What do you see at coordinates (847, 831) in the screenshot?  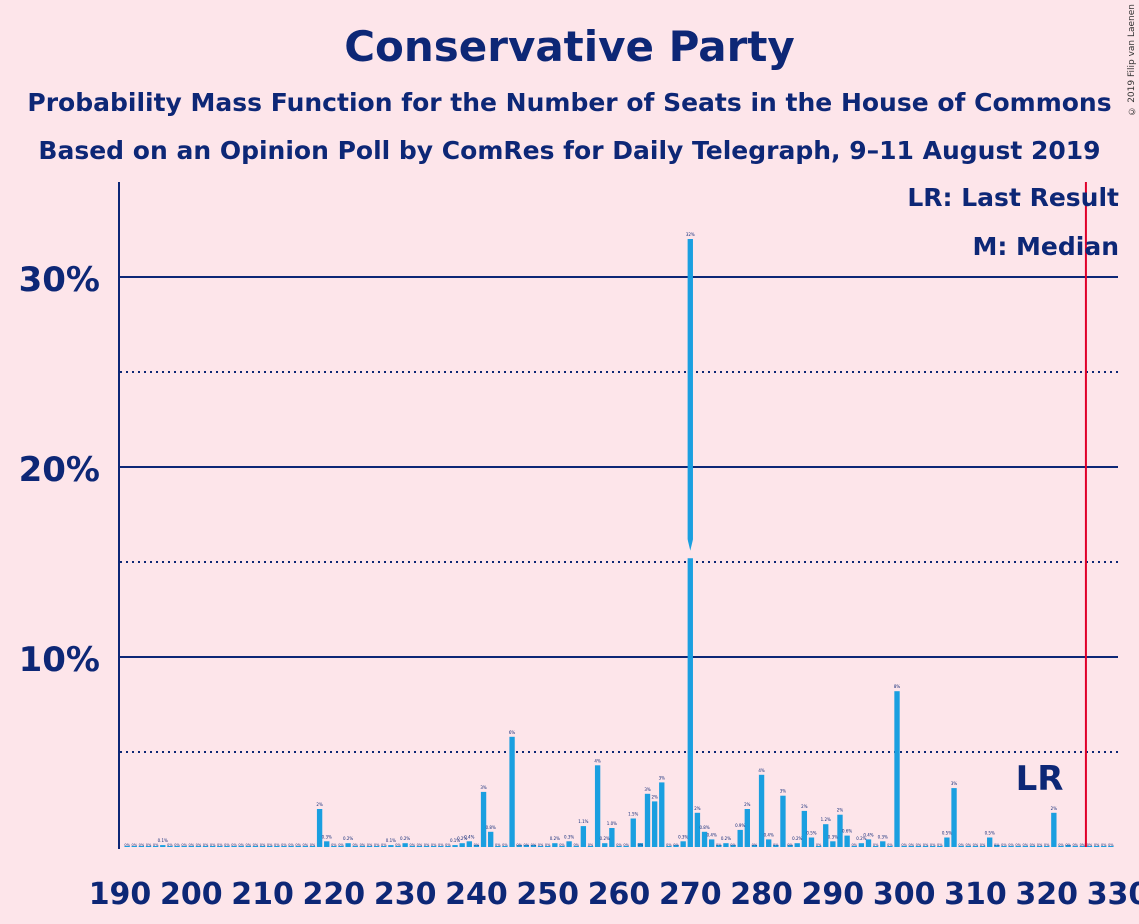 I see `data-label: 0.6%` at bounding box center [847, 831].